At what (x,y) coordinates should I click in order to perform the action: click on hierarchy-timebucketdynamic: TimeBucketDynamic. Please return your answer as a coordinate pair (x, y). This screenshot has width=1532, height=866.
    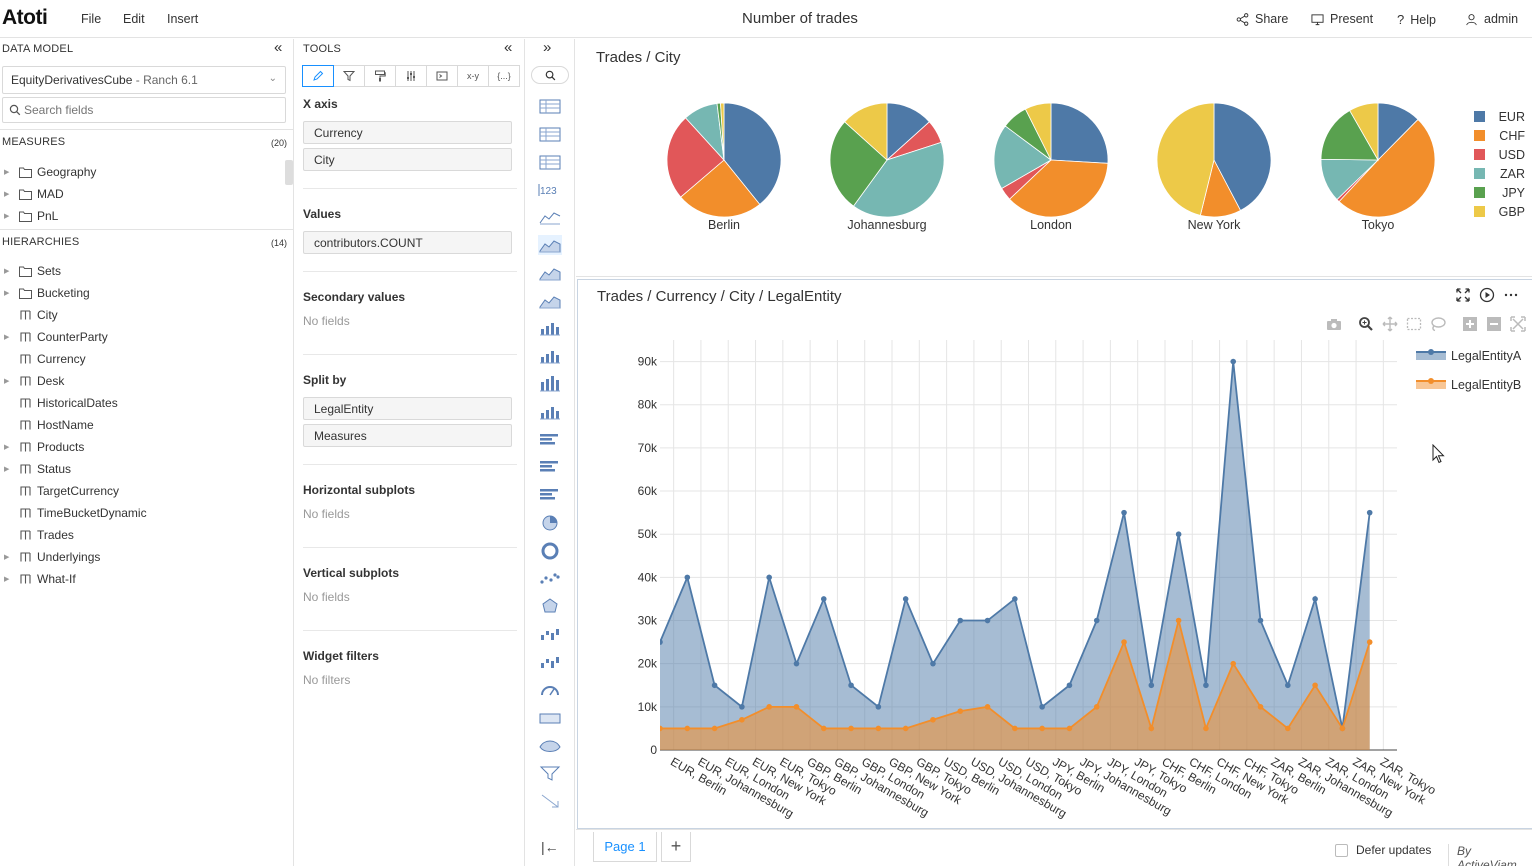
    Looking at the image, I should click on (140, 513).